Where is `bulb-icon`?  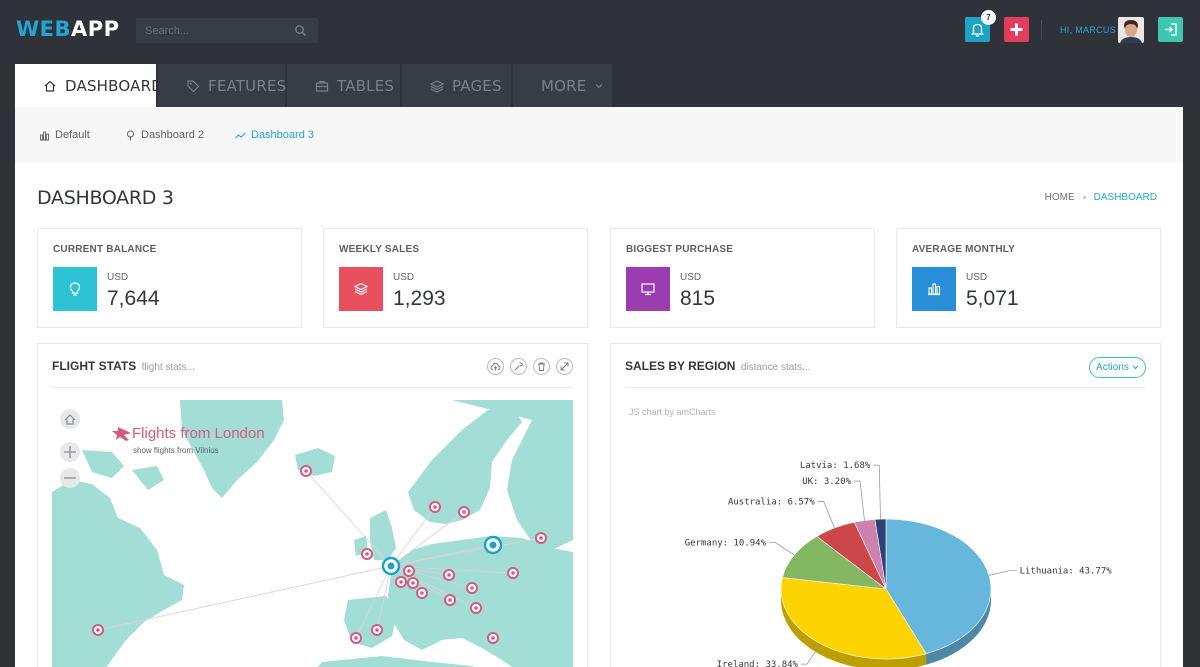 bulb-icon is located at coordinates (75, 289).